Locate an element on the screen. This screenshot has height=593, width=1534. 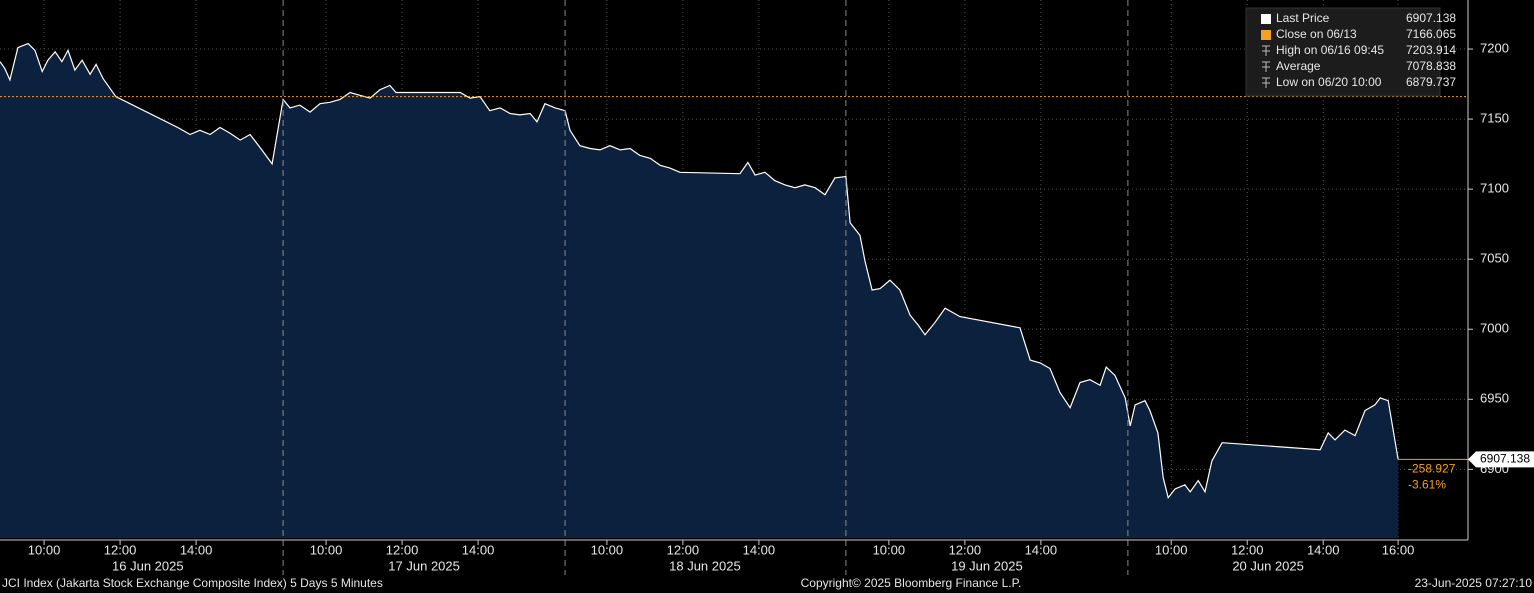
day-label: 18 Jun 2025 is located at coordinates (705, 565).